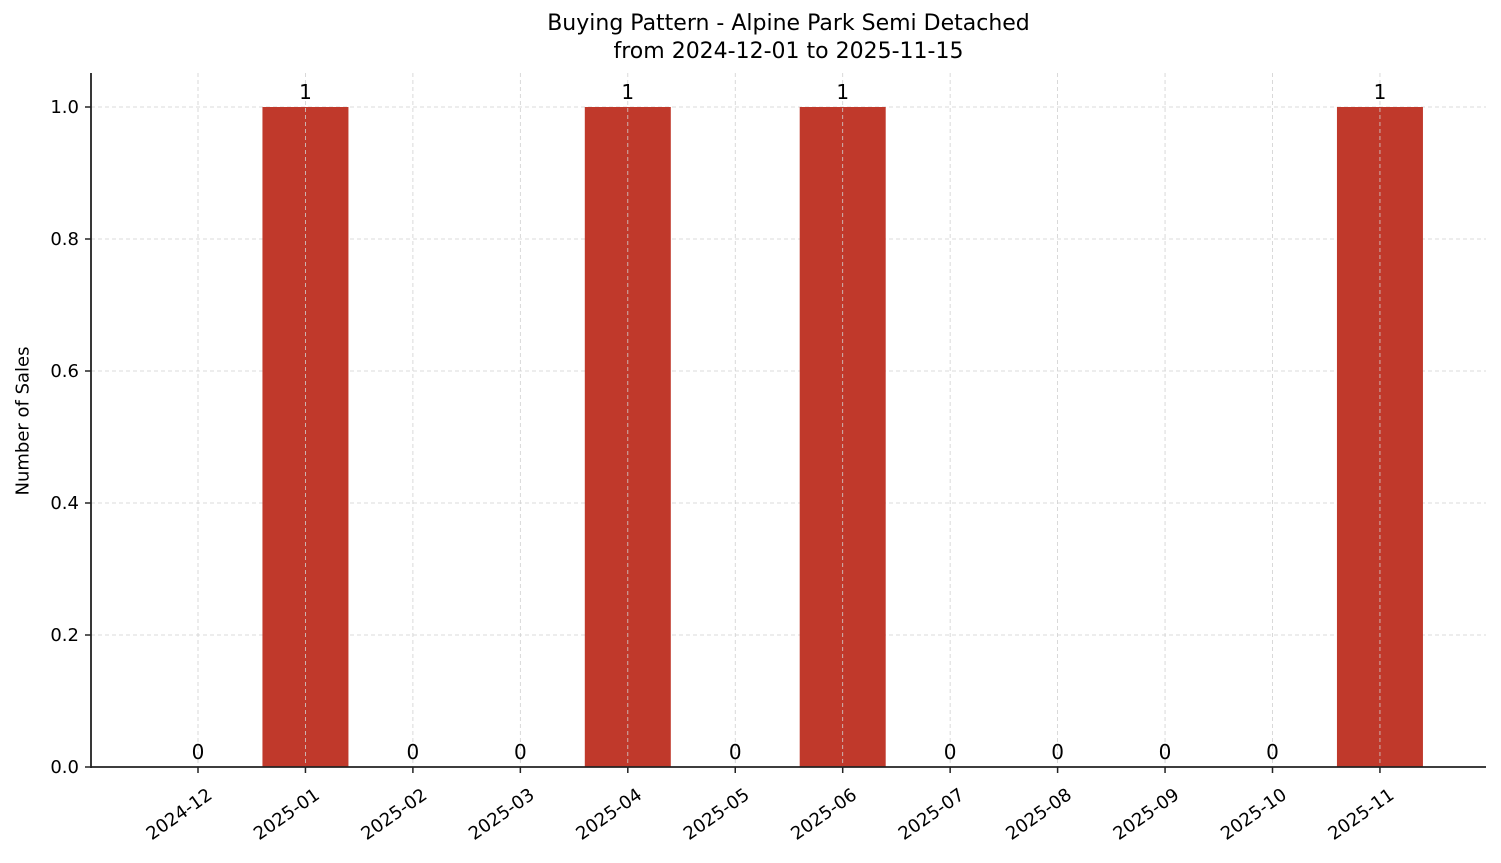 The width and height of the screenshot is (1501, 863). I want to click on x-tick-label: 2025-06, so click(824, 814).